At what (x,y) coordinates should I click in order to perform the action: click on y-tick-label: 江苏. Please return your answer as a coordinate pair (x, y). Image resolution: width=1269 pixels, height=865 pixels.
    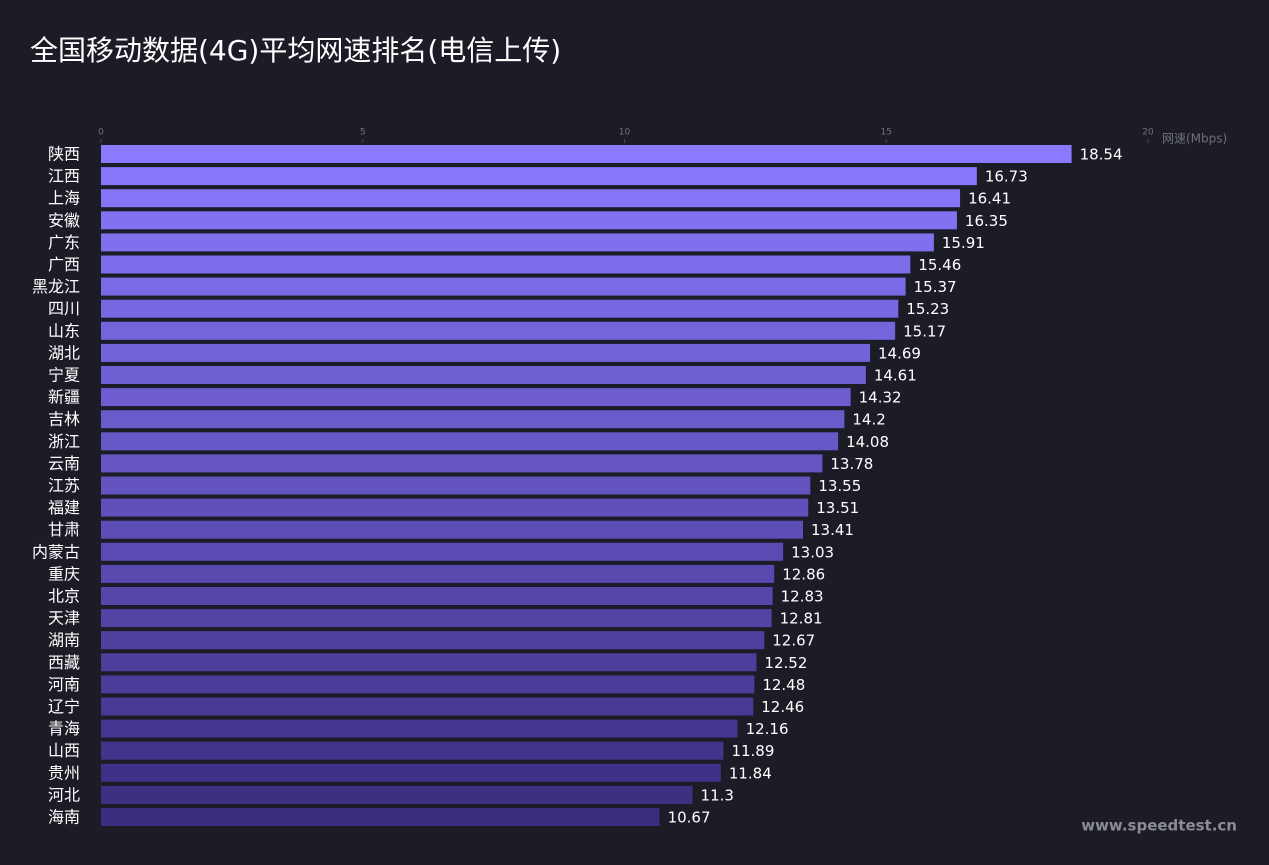
    Looking at the image, I should click on (64, 485).